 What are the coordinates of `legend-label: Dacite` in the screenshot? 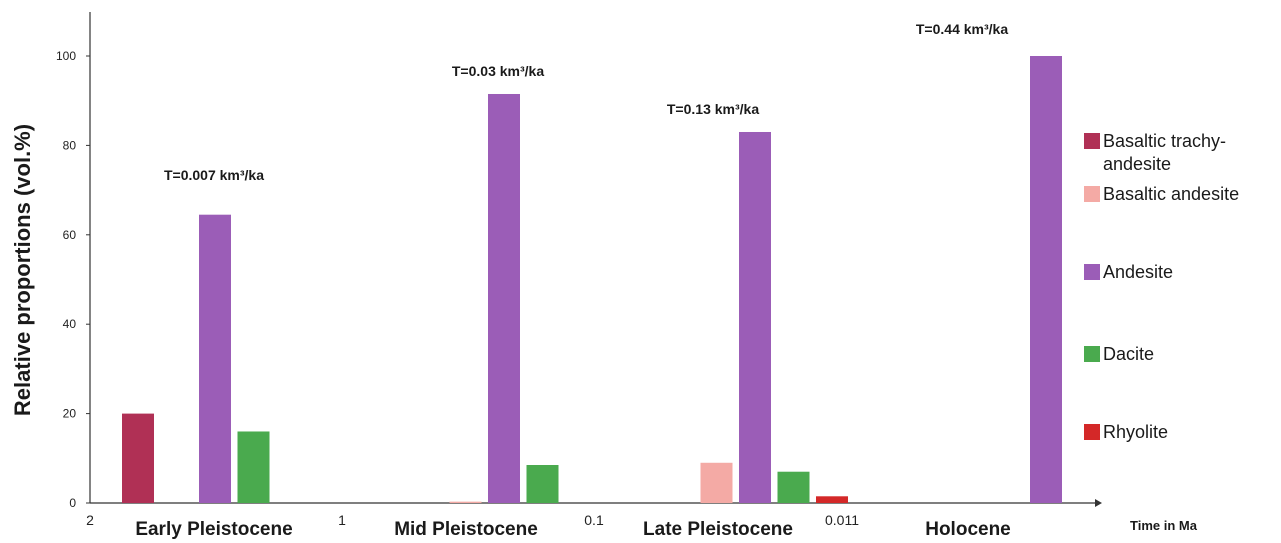 It's located at (1128, 354).